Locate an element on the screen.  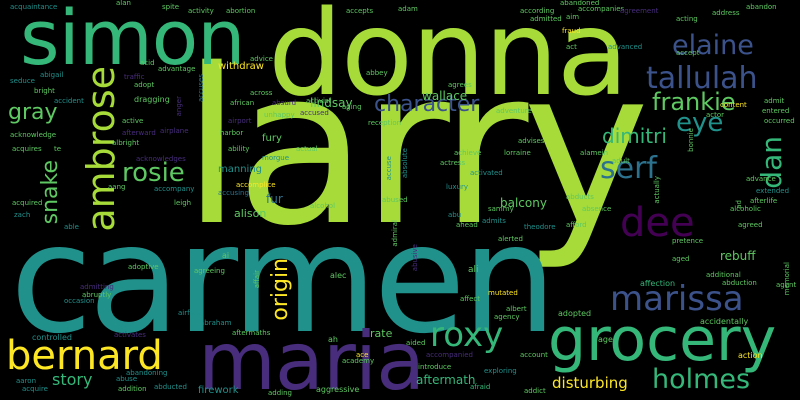
word-origin: origin is located at coordinates (280, 289).